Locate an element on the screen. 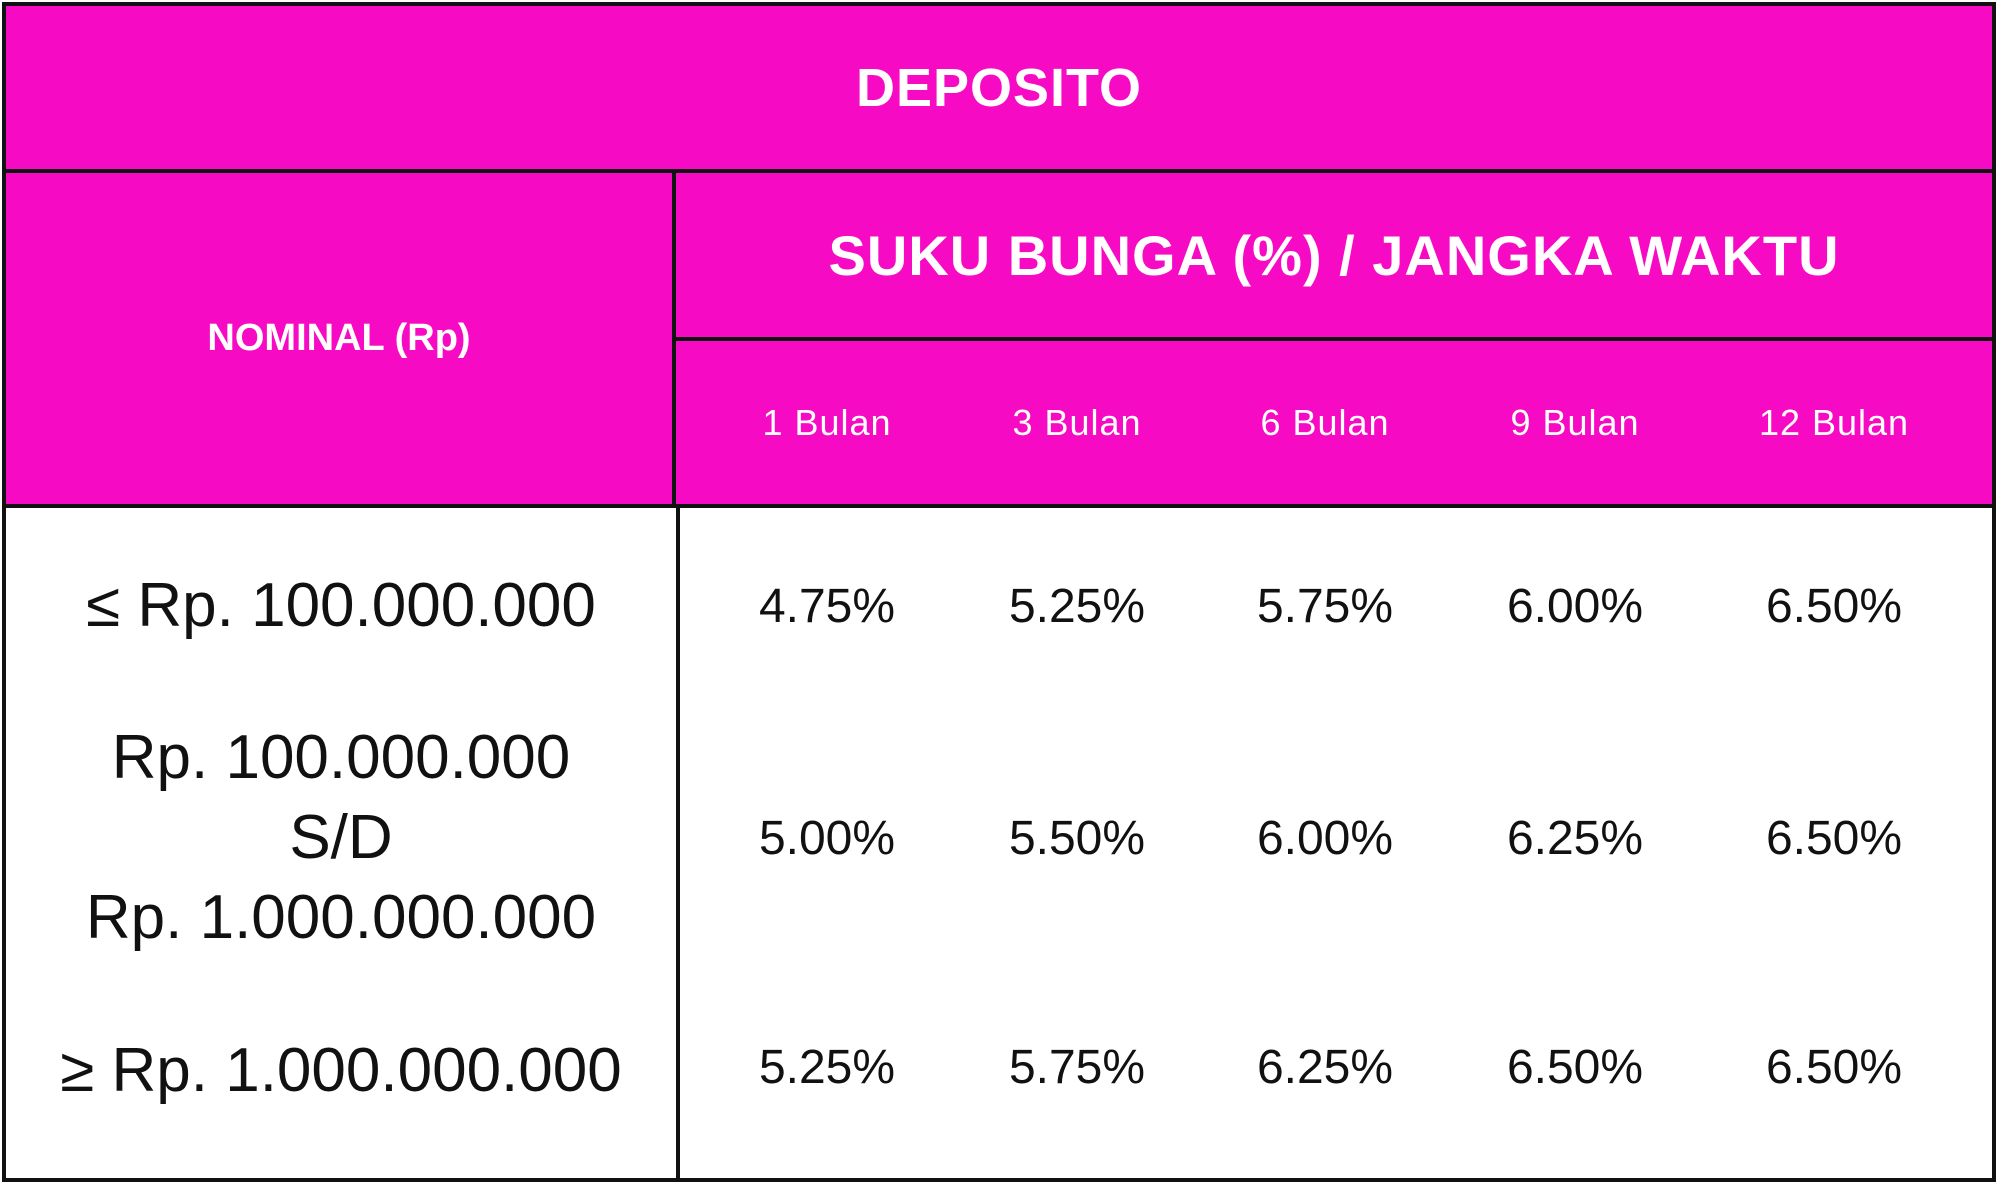  column-divider is located at coordinates (678, 845).